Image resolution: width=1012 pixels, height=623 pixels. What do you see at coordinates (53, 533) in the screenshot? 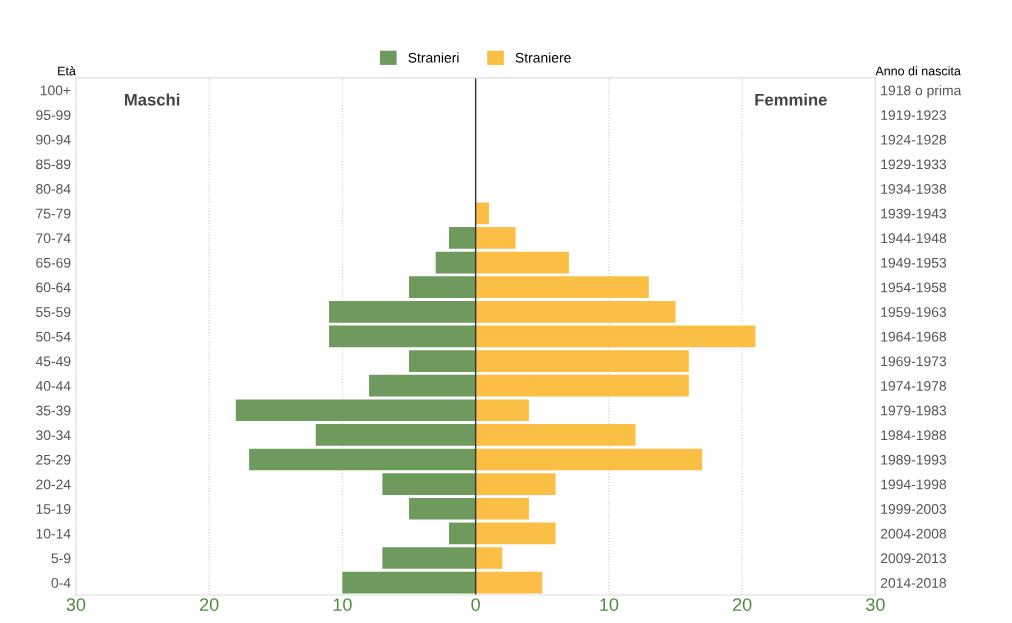
I see `y-tick-label: 10-14` at bounding box center [53, 533].